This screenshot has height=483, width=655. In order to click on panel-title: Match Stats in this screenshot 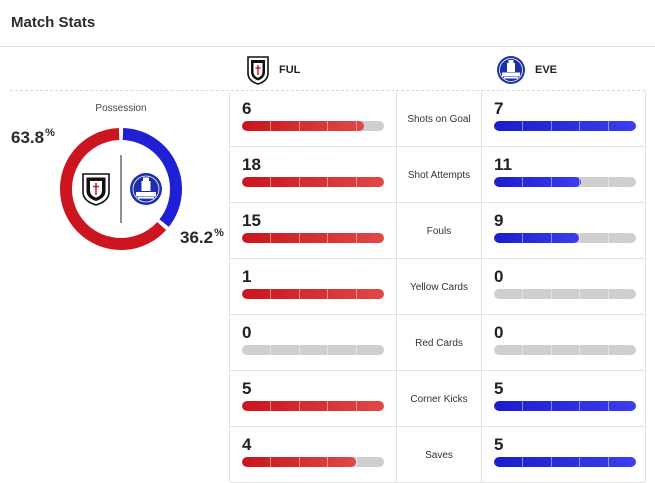, I will do `click(53, 22)`.